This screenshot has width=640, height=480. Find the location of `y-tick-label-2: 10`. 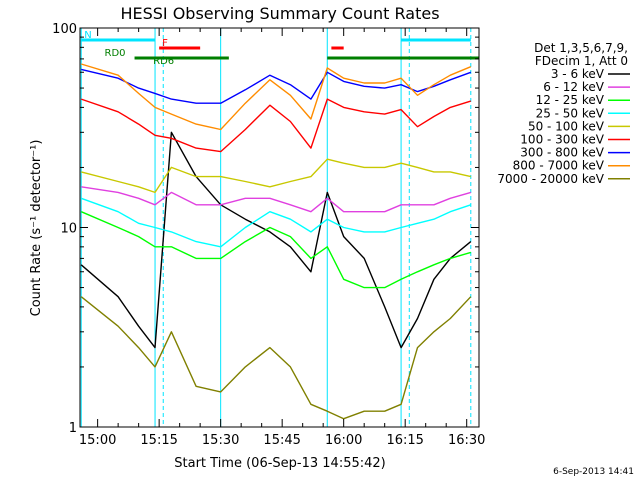

y-tick-label-2: 10 is located at coordinates (68, 229).